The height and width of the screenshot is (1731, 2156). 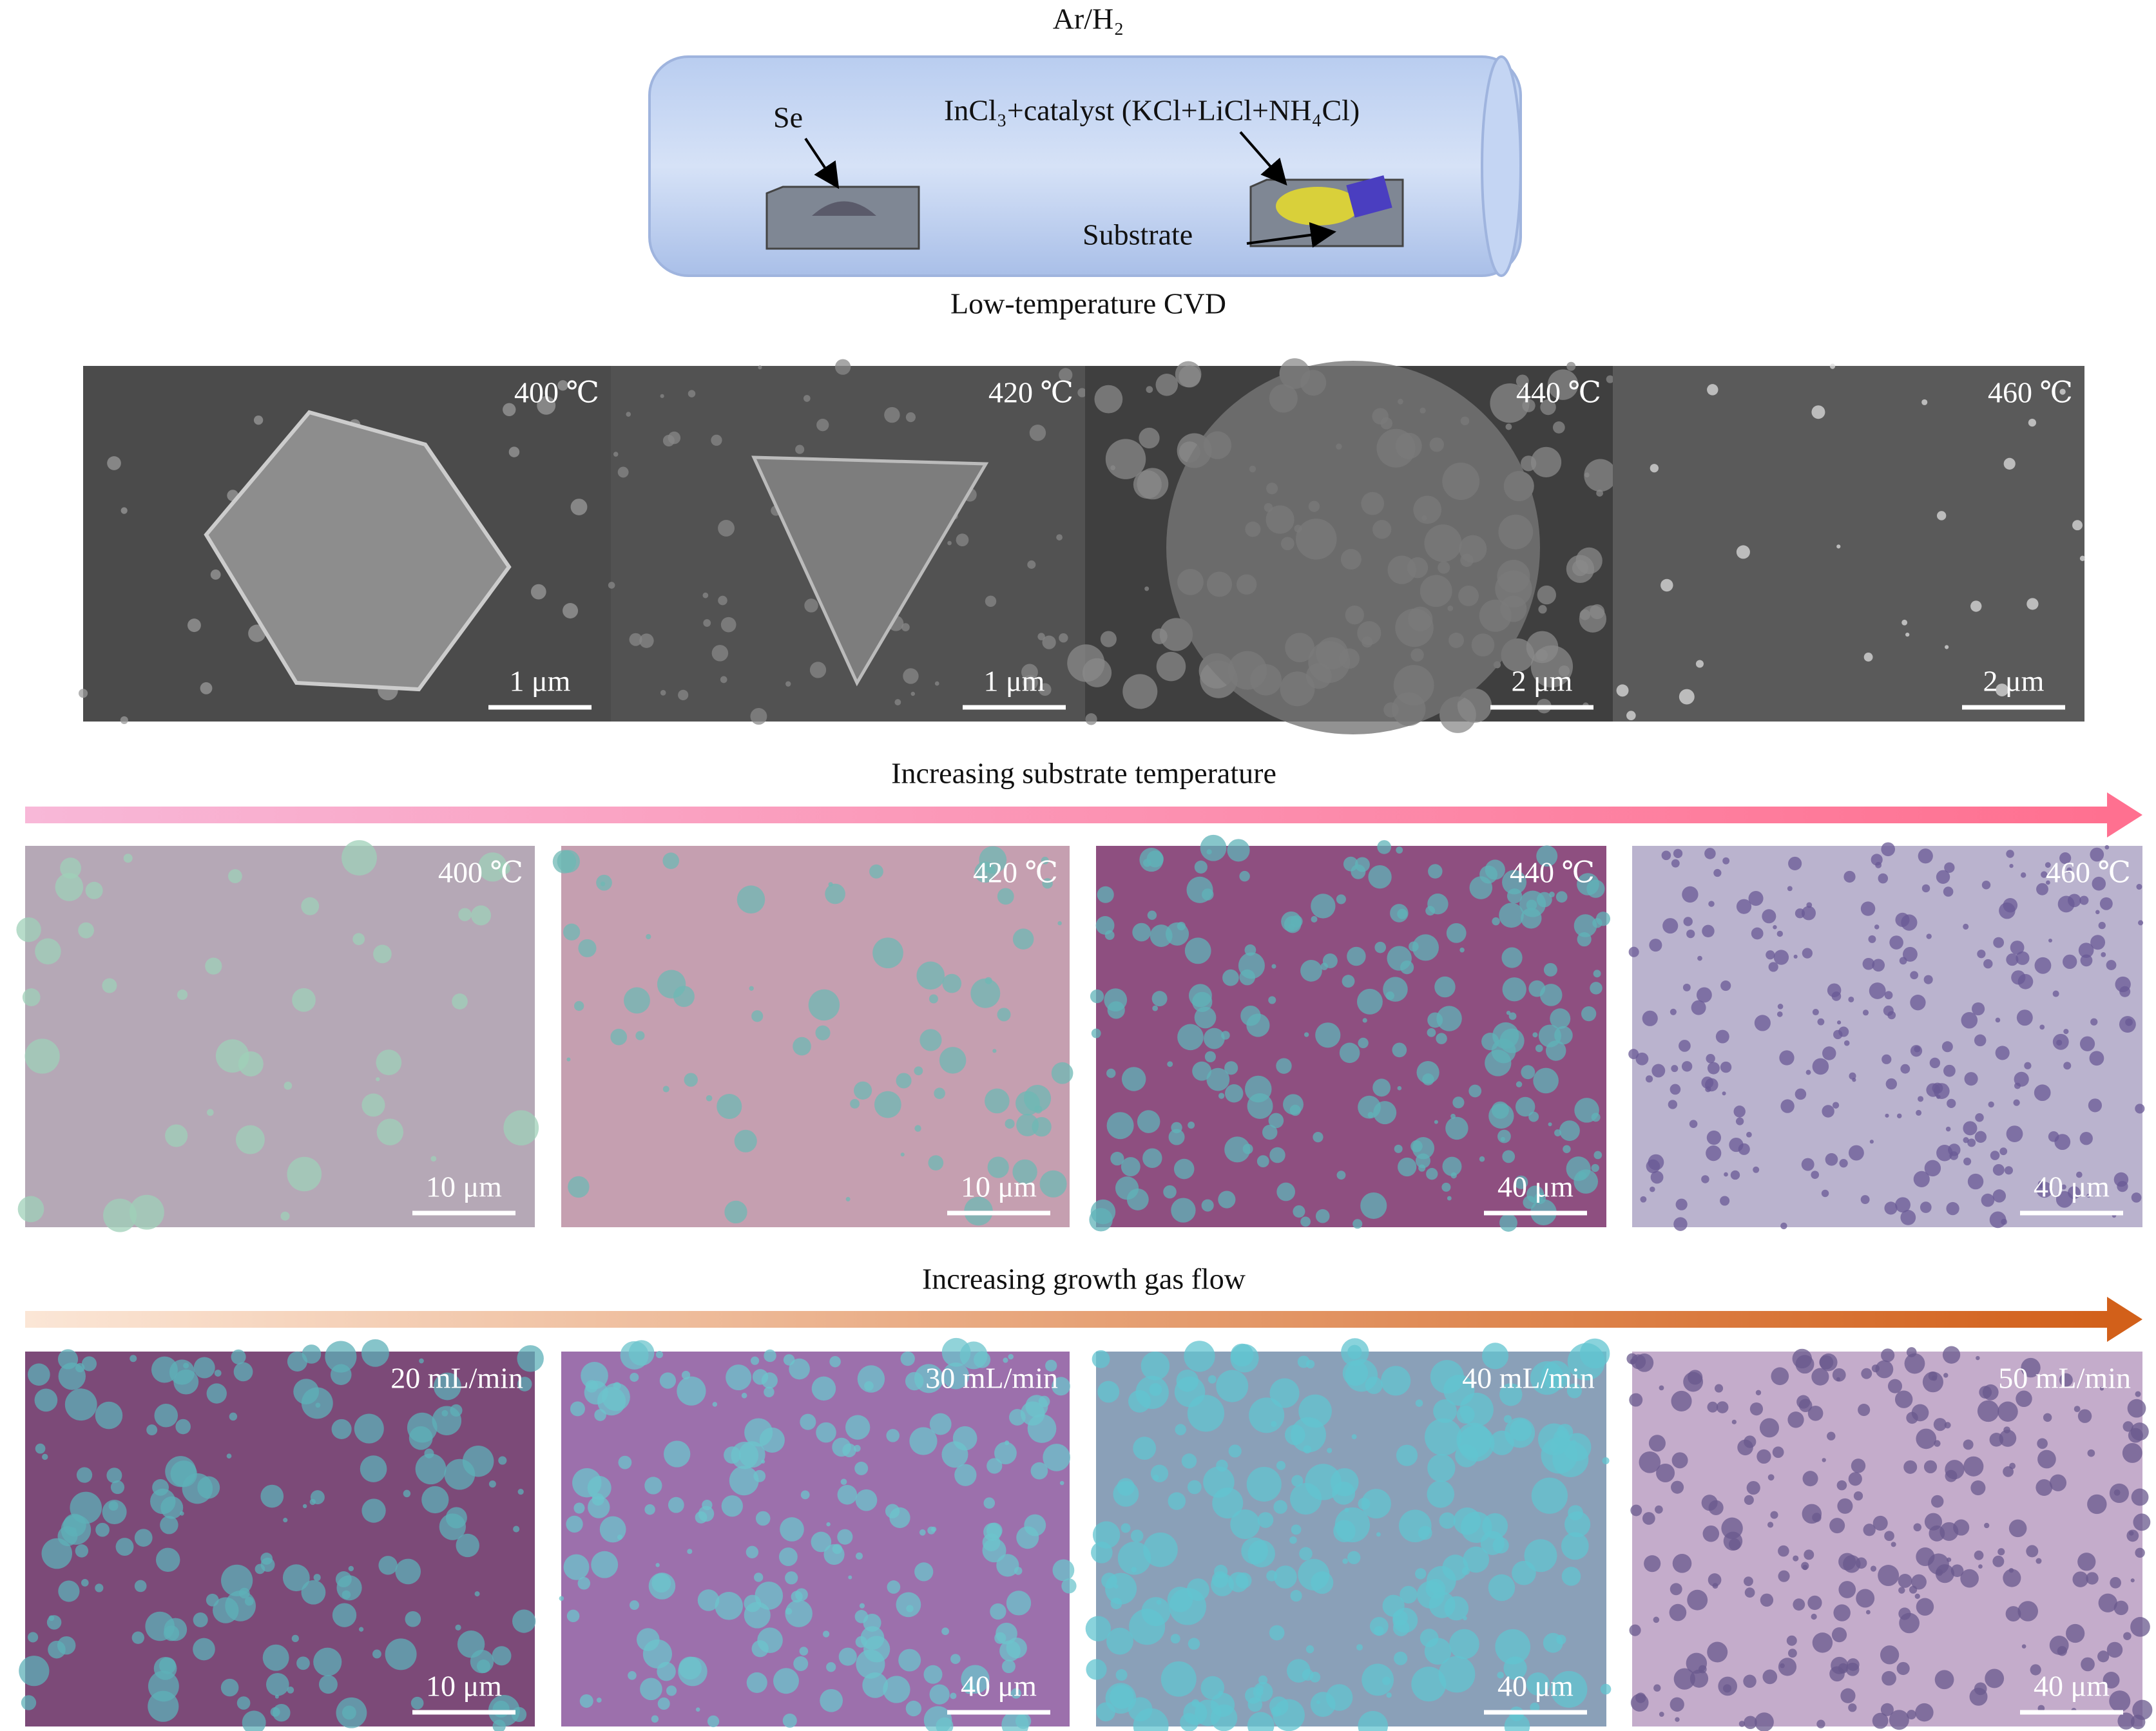 I want to click on scale-label: 40 μm, so click(x=1535, y=1187).